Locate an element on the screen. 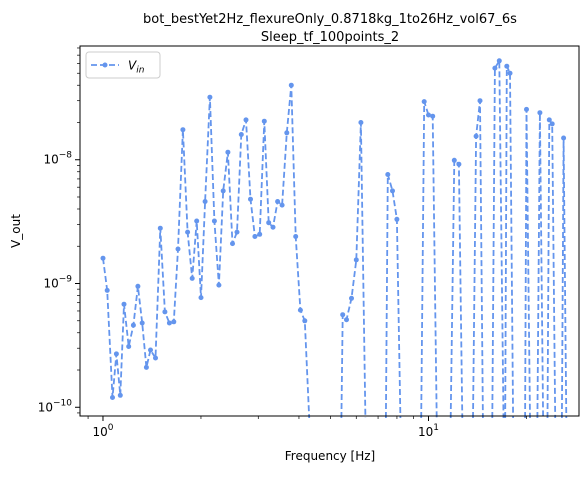 The image size is (584, 478). legend-marker-sample is located at coordinates (105, 65).